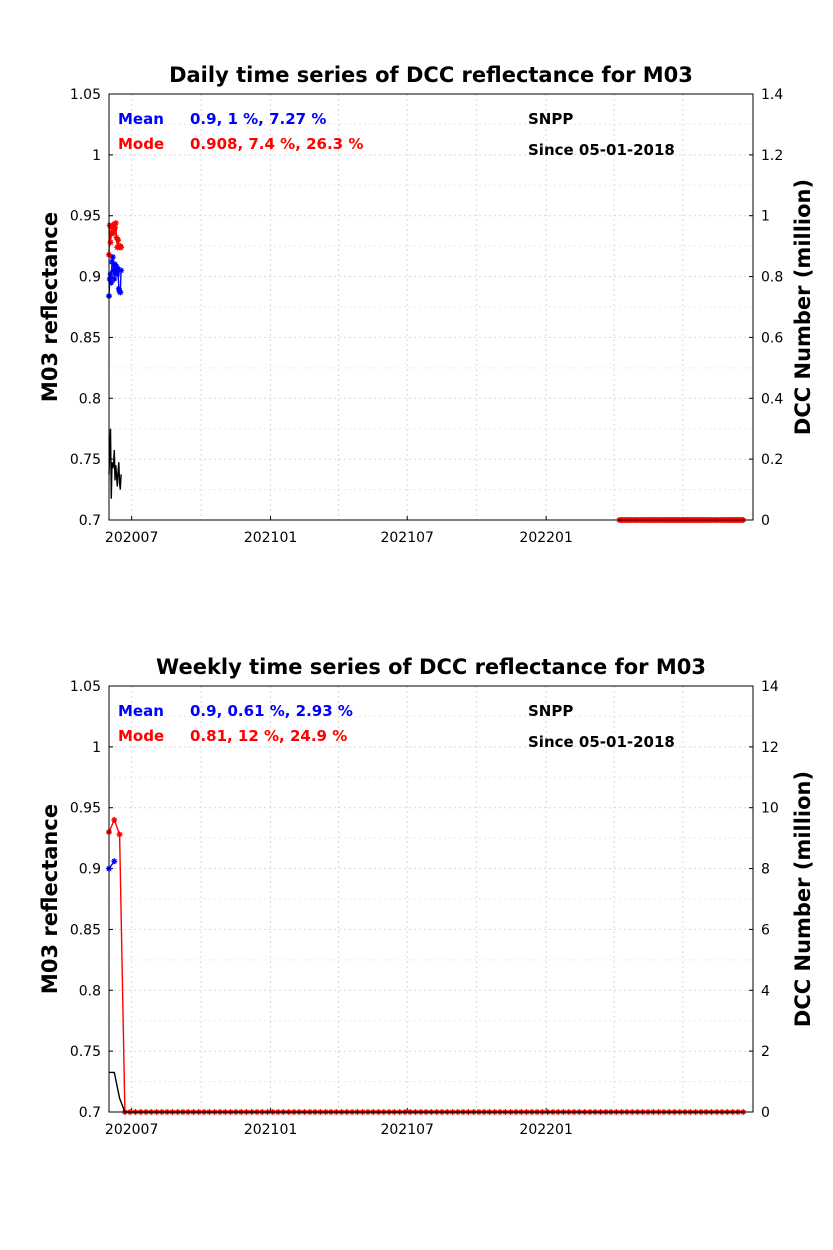 The image size is (833, 1250). Describe the element at coordinates (772, 95) in the screenshot. I see `y2-tick-label: 1.4` at that location.